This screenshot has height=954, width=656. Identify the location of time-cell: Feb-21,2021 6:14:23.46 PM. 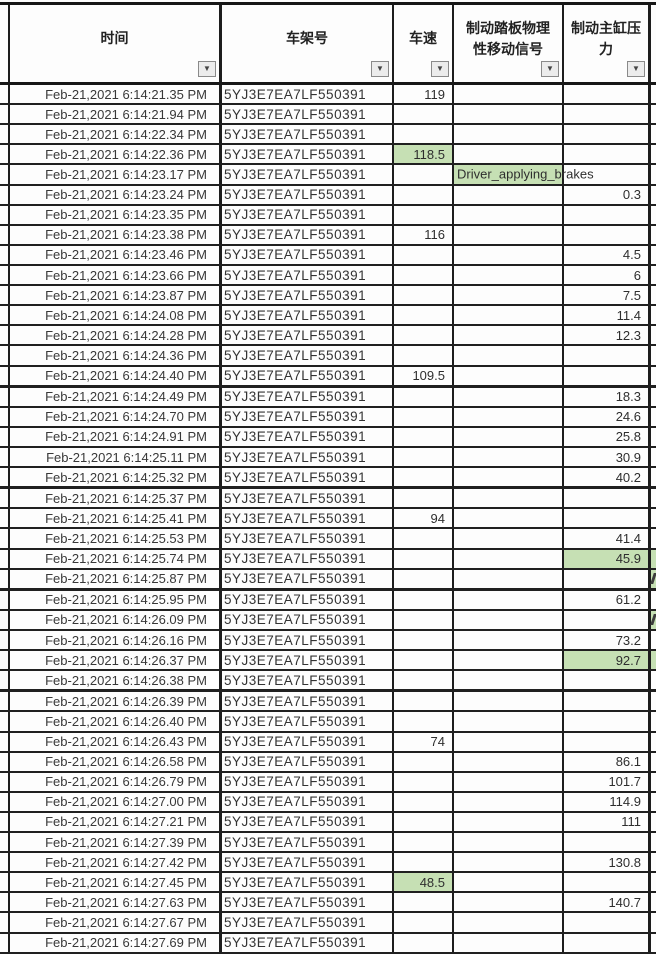
(116, 254).